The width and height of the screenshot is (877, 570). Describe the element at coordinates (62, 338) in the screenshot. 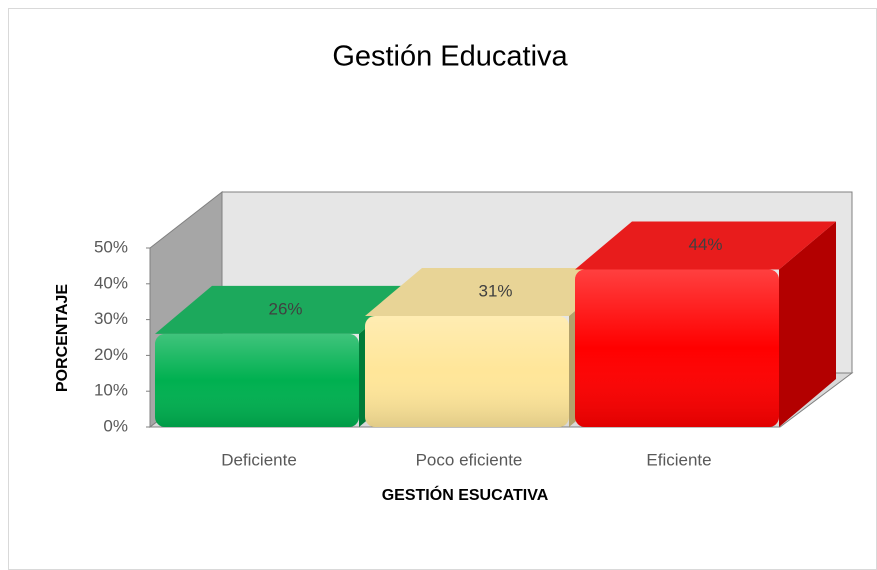

I see `y-axis-title: PORCENTAJE` at that location.